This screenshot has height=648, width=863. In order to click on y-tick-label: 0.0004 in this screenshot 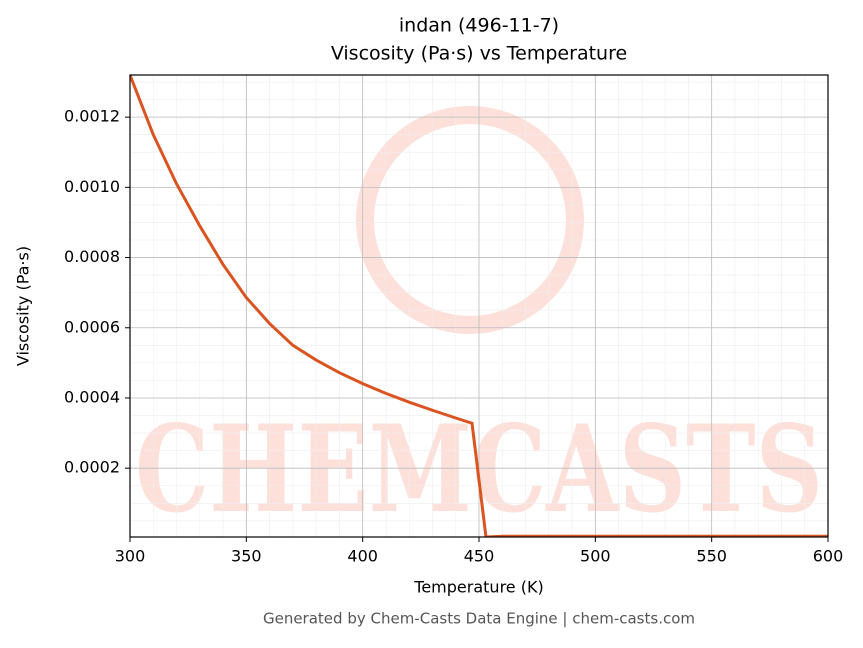, I will do `click(92, 396)`.